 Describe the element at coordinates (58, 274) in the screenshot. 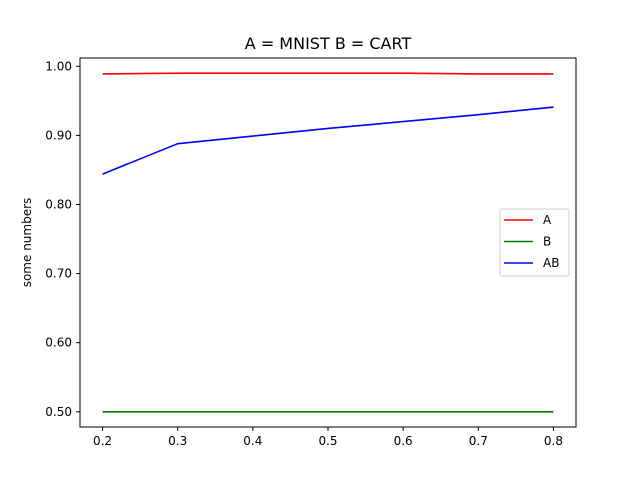

I see `y-tick-label: 0.70` at that location.